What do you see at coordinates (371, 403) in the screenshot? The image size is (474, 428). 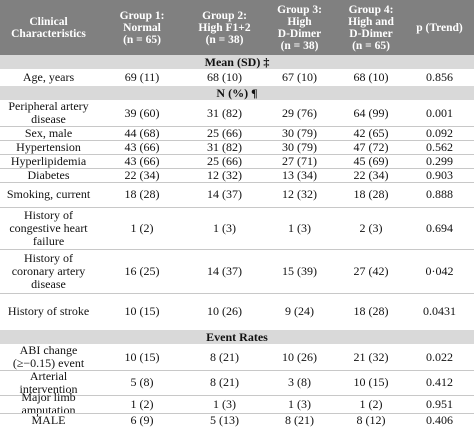 I see `cell-value: 1 (2)` at bounding box center [371, 403].